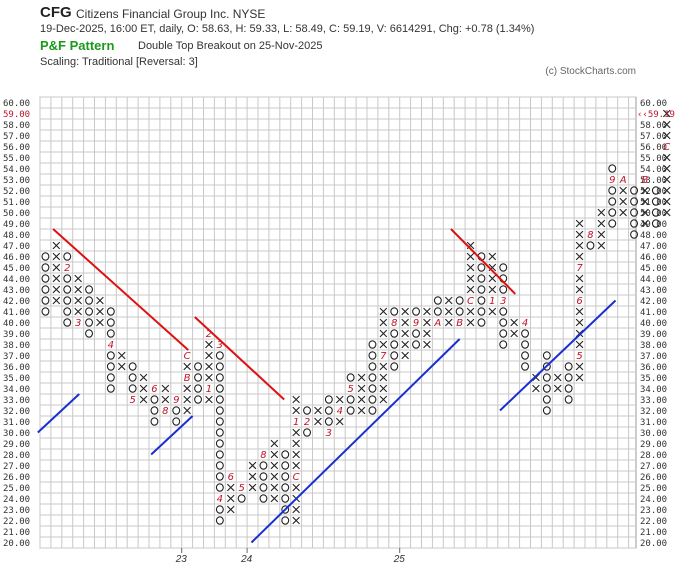  Describe the element at coordinates (16, 346) in the screenshot. I see `y-tick-label-left: 38.00` at that location.